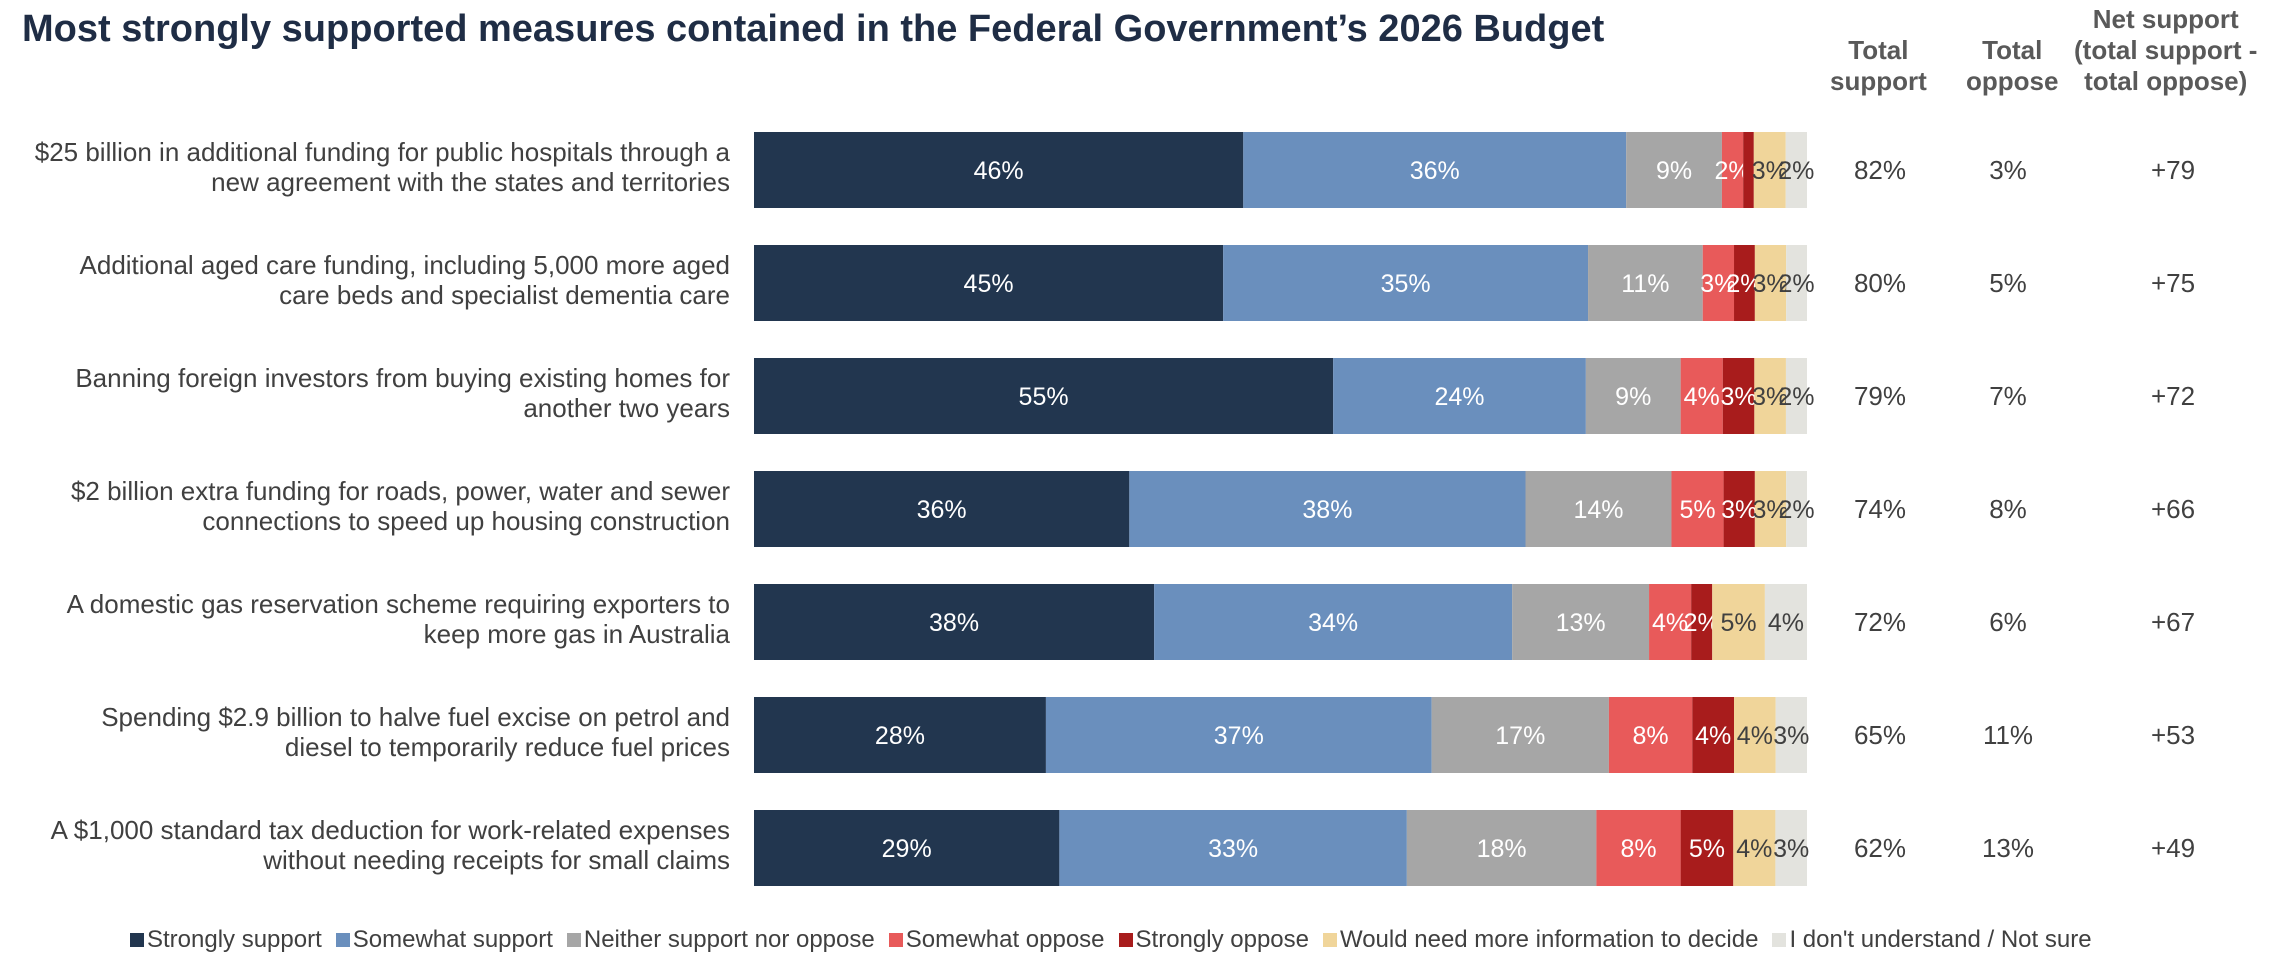  I want to click on summary-value: 62%, so click(1880, 848).